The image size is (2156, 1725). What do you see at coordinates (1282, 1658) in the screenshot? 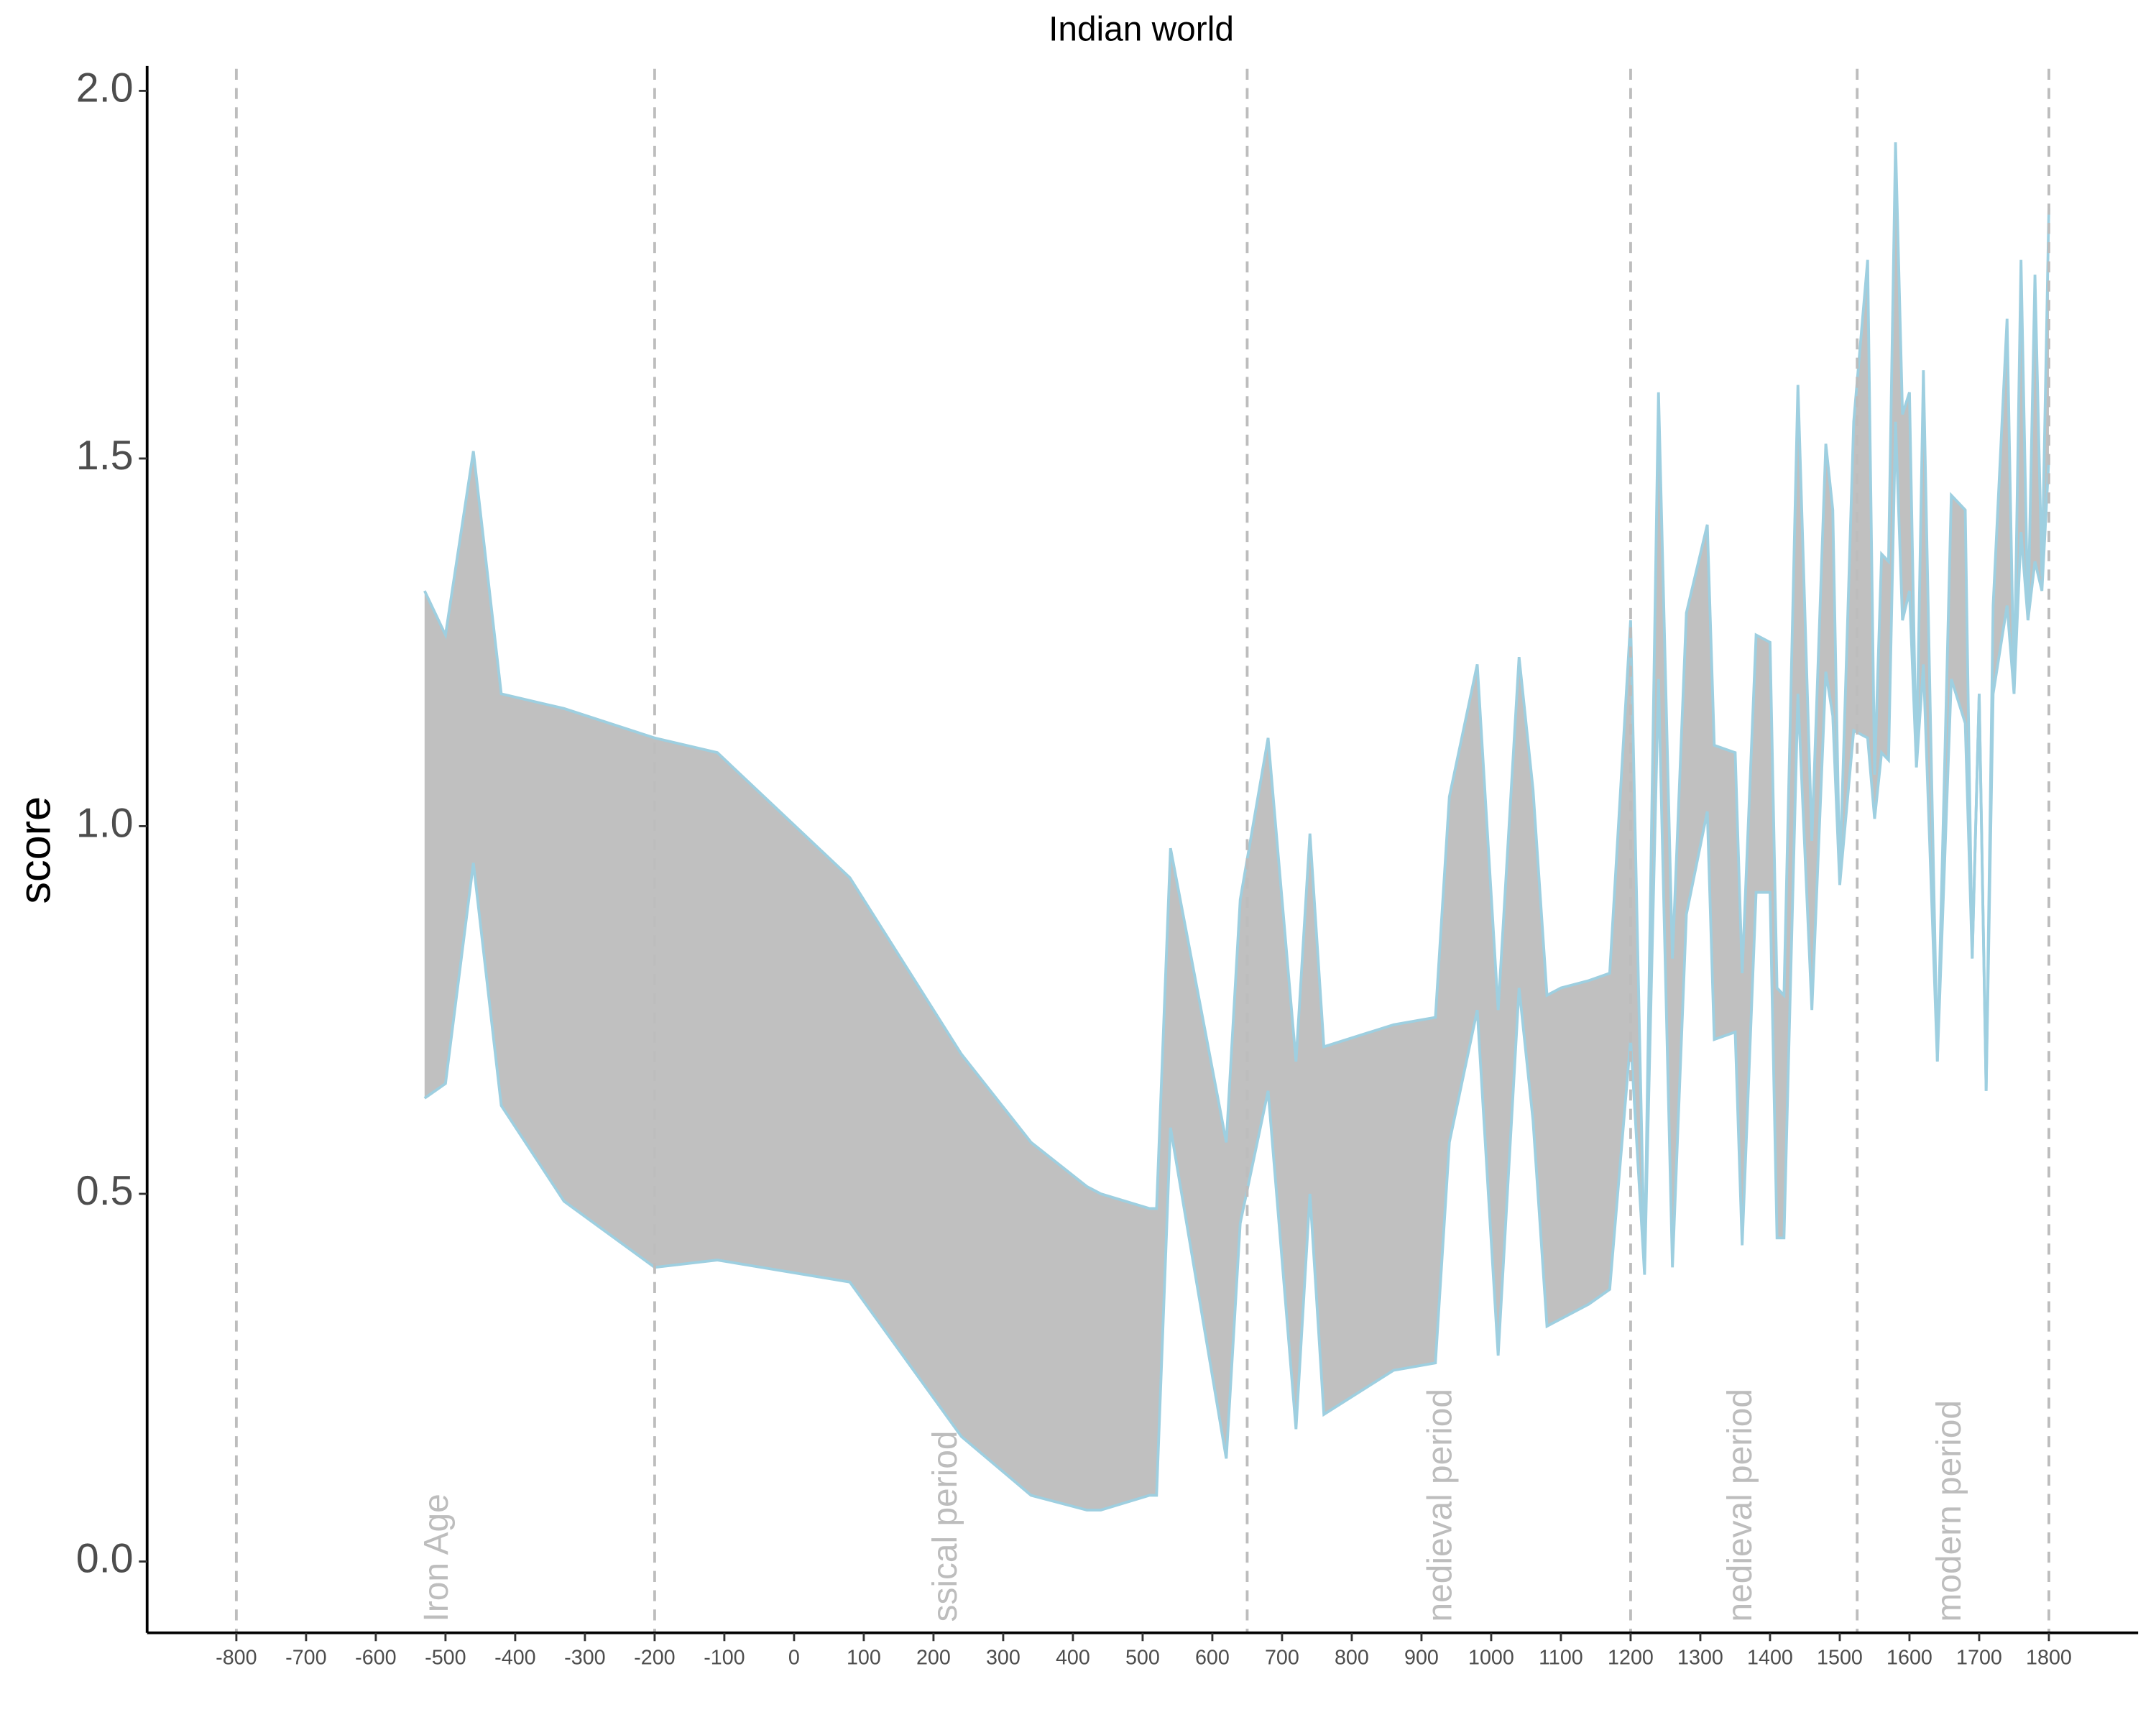
I see `x-tick-label: 700` at bounding box center [1282, 1658].